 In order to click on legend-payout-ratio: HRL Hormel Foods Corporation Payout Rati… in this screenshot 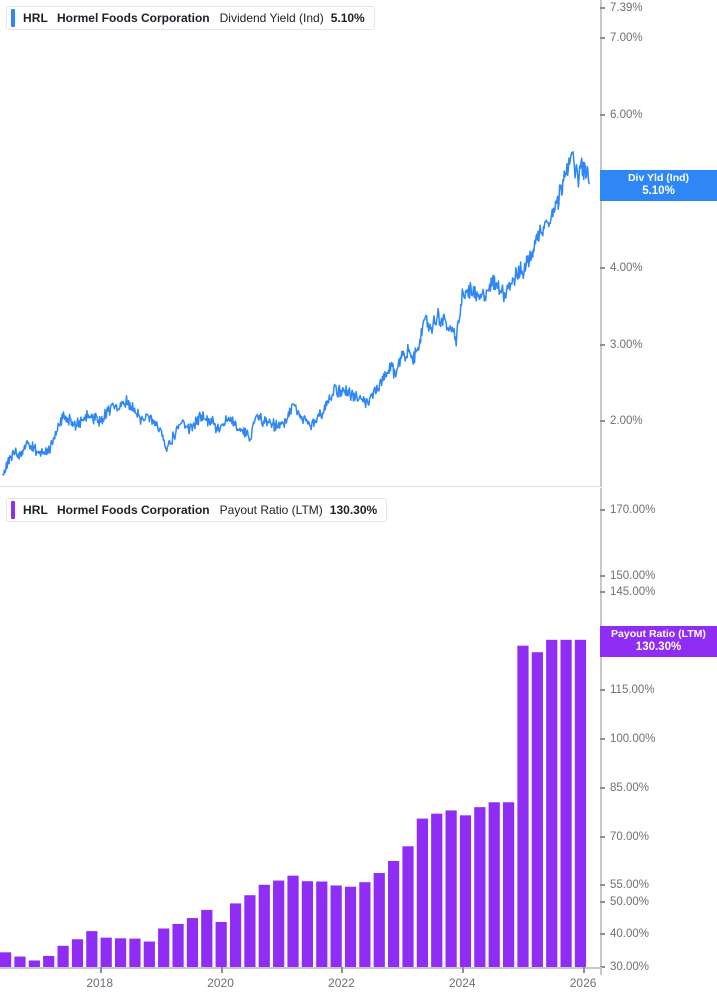, I will do `click(197, 510)`.